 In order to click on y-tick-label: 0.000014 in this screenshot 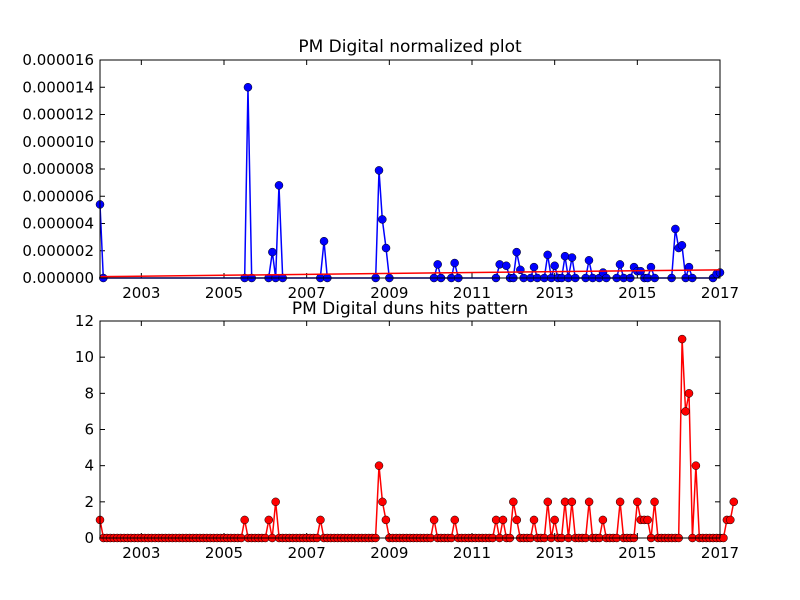, I will do `click(58, 87)`.